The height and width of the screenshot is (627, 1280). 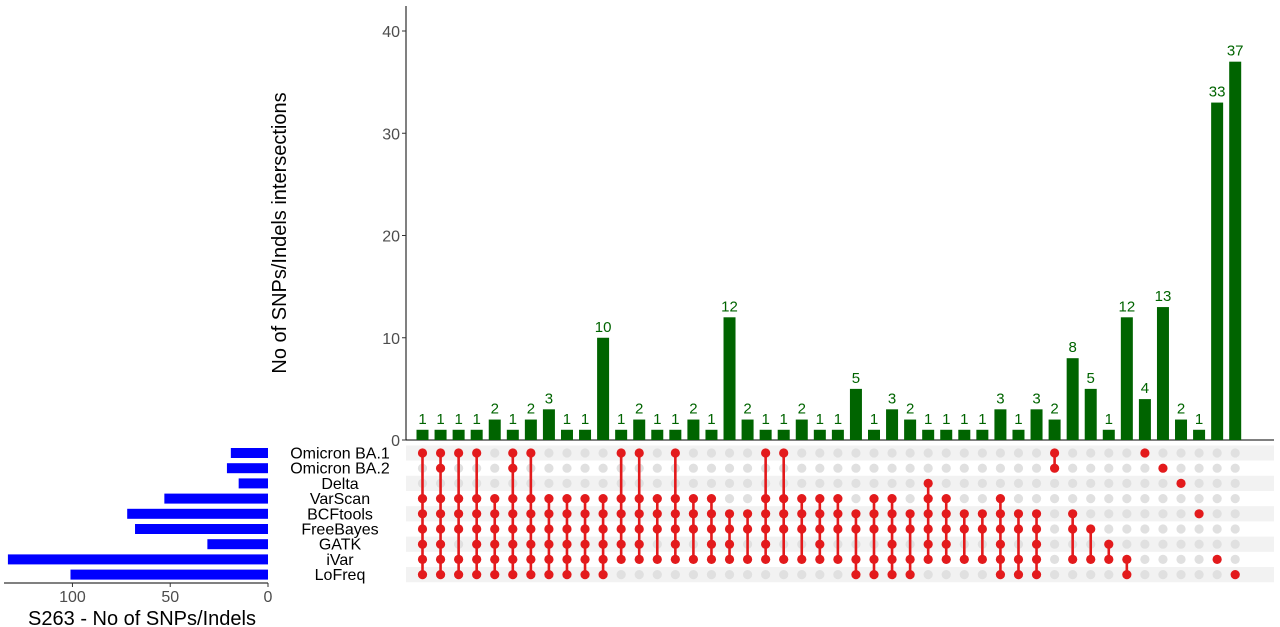 I want to click on set-size-axis-title: S263 - No of SNPs/Indels, so click(x=142, y=617).